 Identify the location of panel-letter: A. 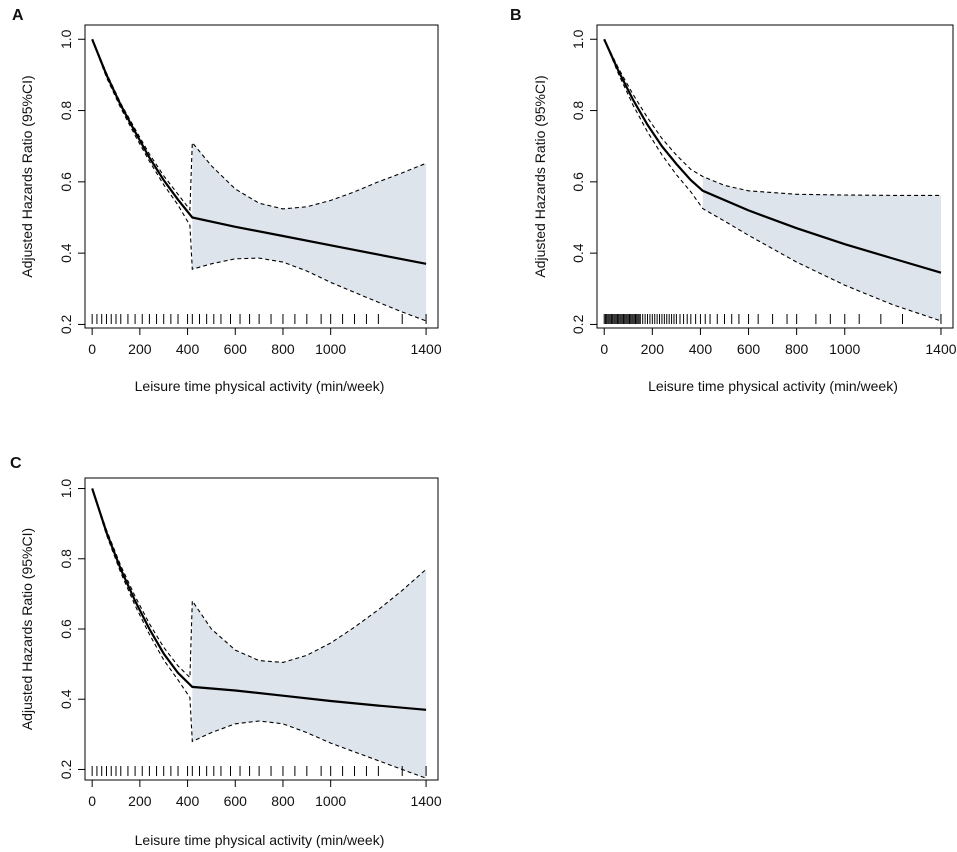
(18, 15).